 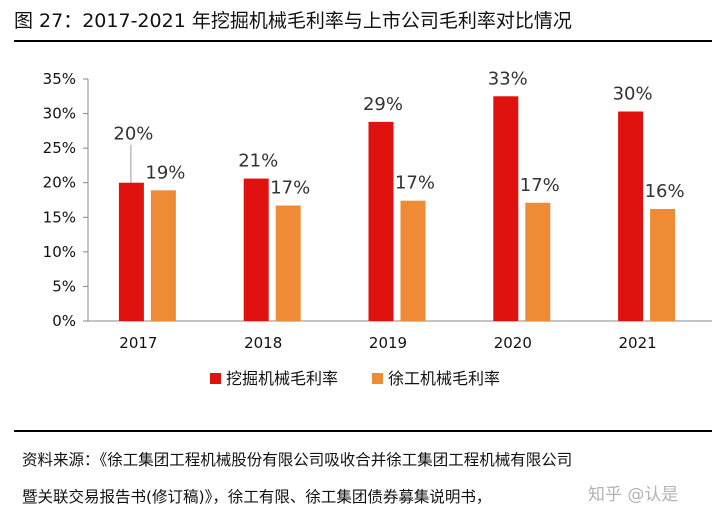 I want to click on data-label: 20%, so click(x=133, y=134).